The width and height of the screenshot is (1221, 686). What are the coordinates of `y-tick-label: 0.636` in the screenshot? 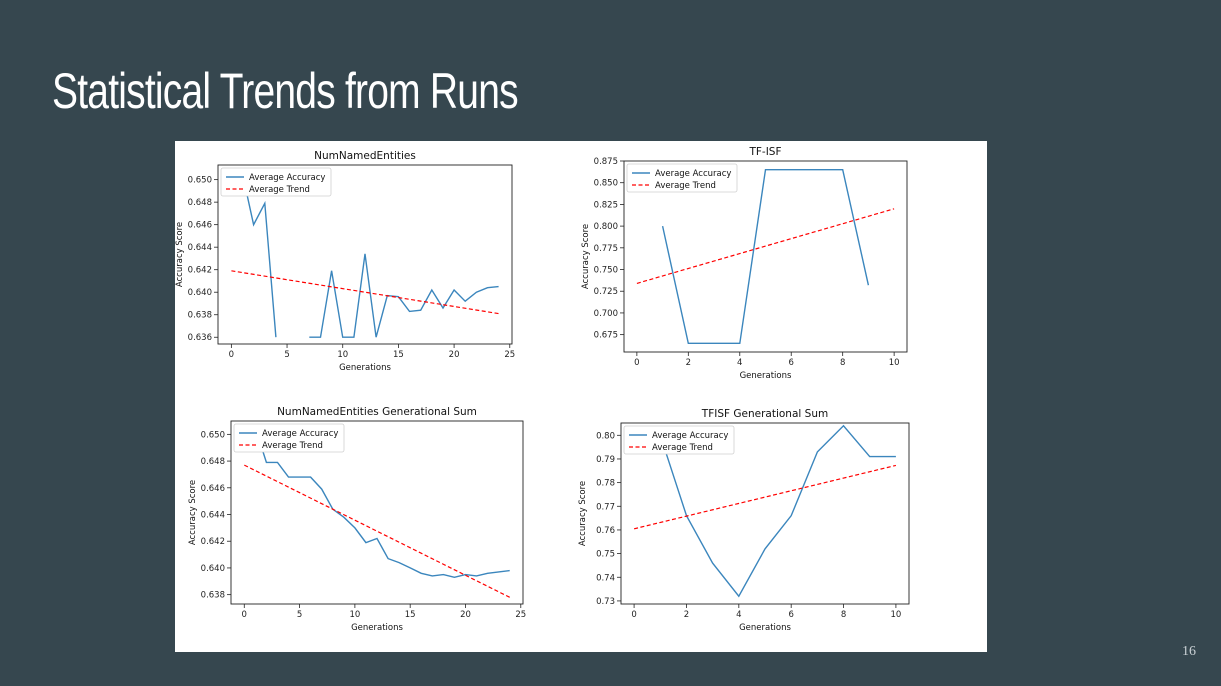 It's located at (200, 338).